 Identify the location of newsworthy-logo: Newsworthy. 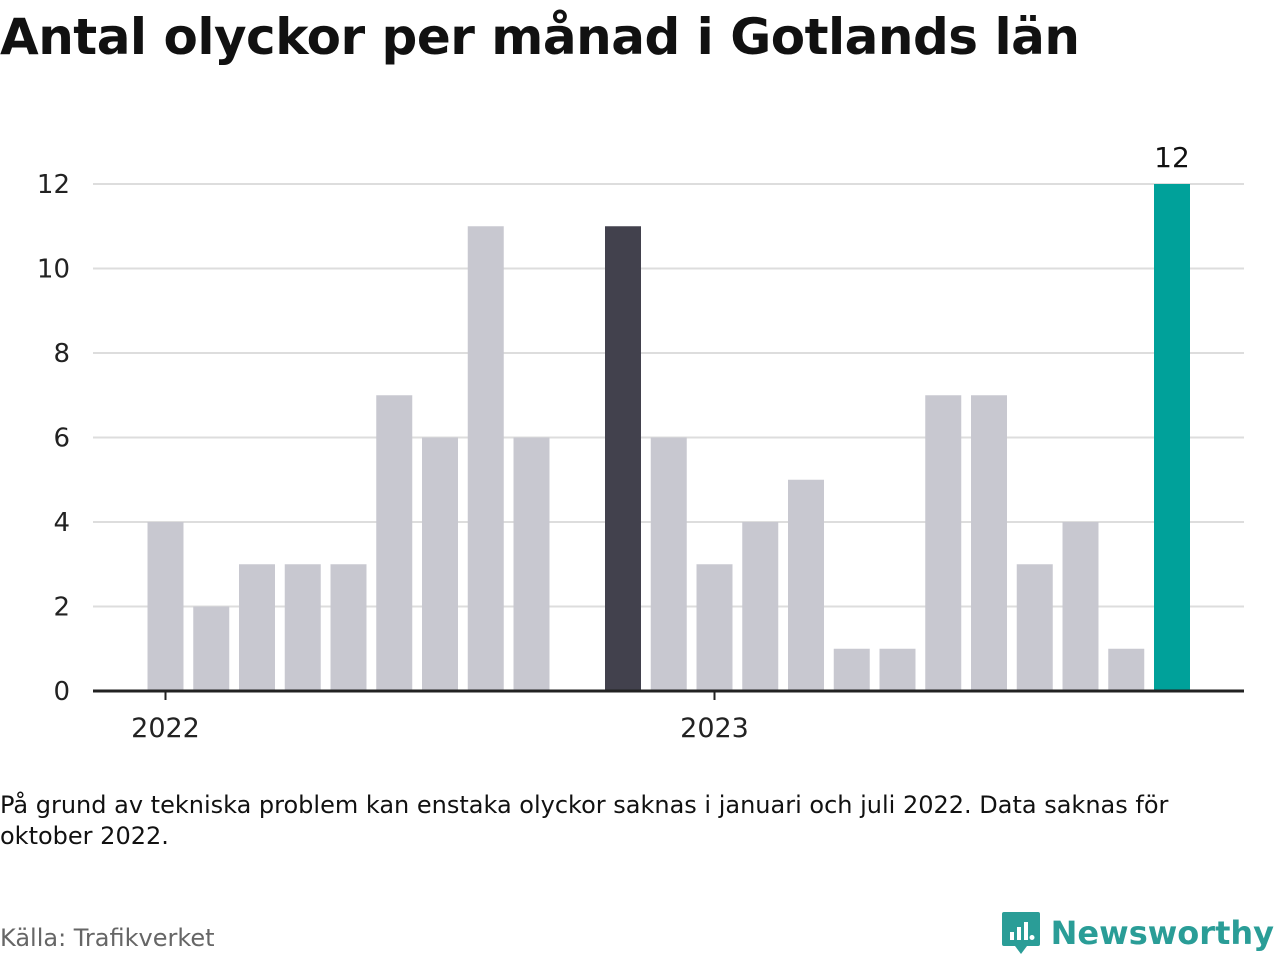
(1137, 933).